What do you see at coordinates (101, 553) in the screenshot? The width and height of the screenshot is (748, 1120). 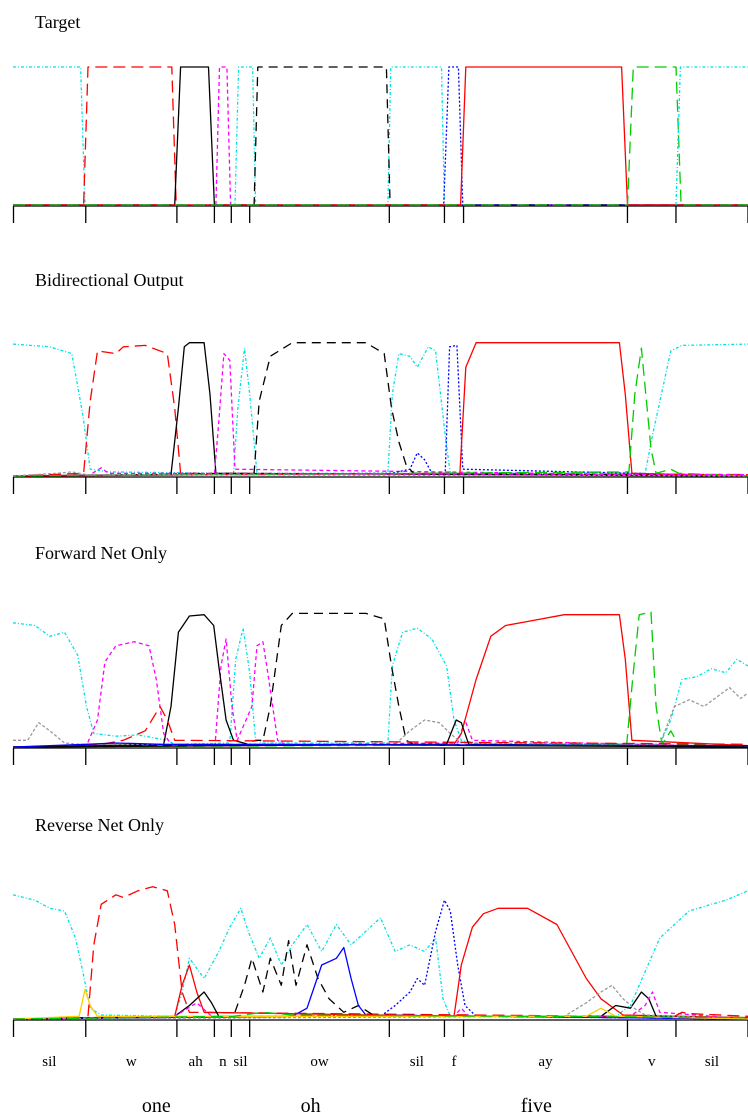 I see `panel-title: Forward Net Only` at bounding box center [101, 553].